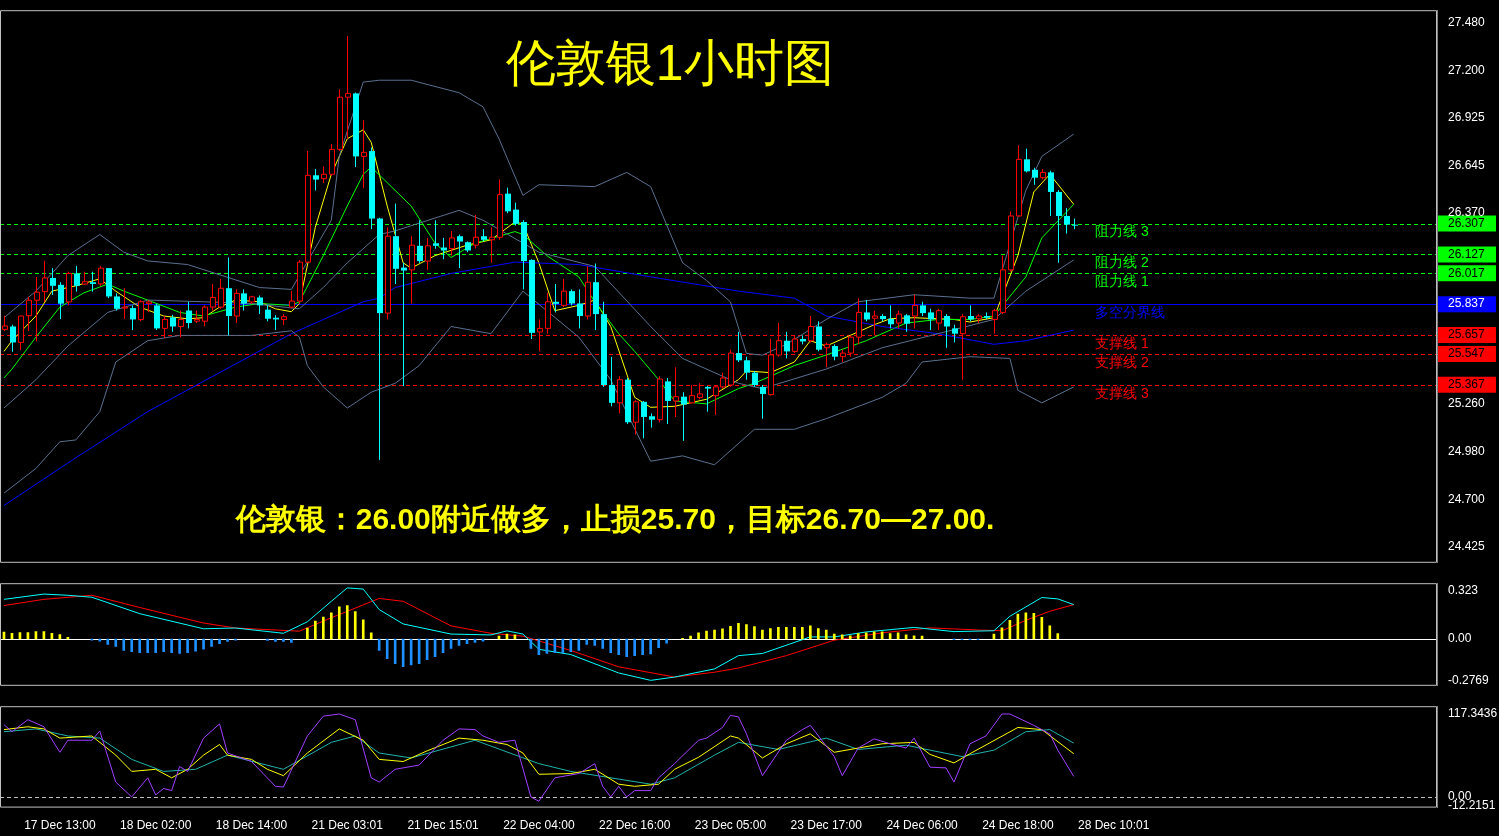 Image resolution: width=1499 pixels, height=836 pixels. What do you see at coordinates (1467, 384) in the screenshot?
I see `y-tick-label: 25.367` at bounding box center [1467, 384].